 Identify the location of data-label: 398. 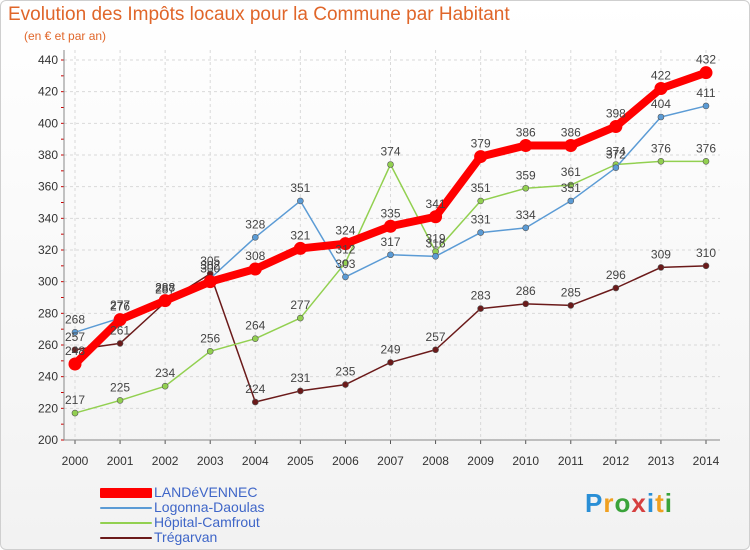
(616, 114).